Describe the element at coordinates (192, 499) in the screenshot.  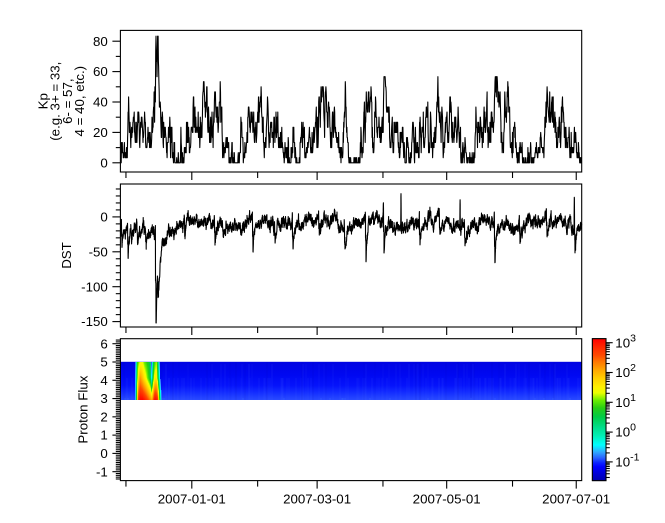
I see `svg-text: 2007-01-01` at that location.